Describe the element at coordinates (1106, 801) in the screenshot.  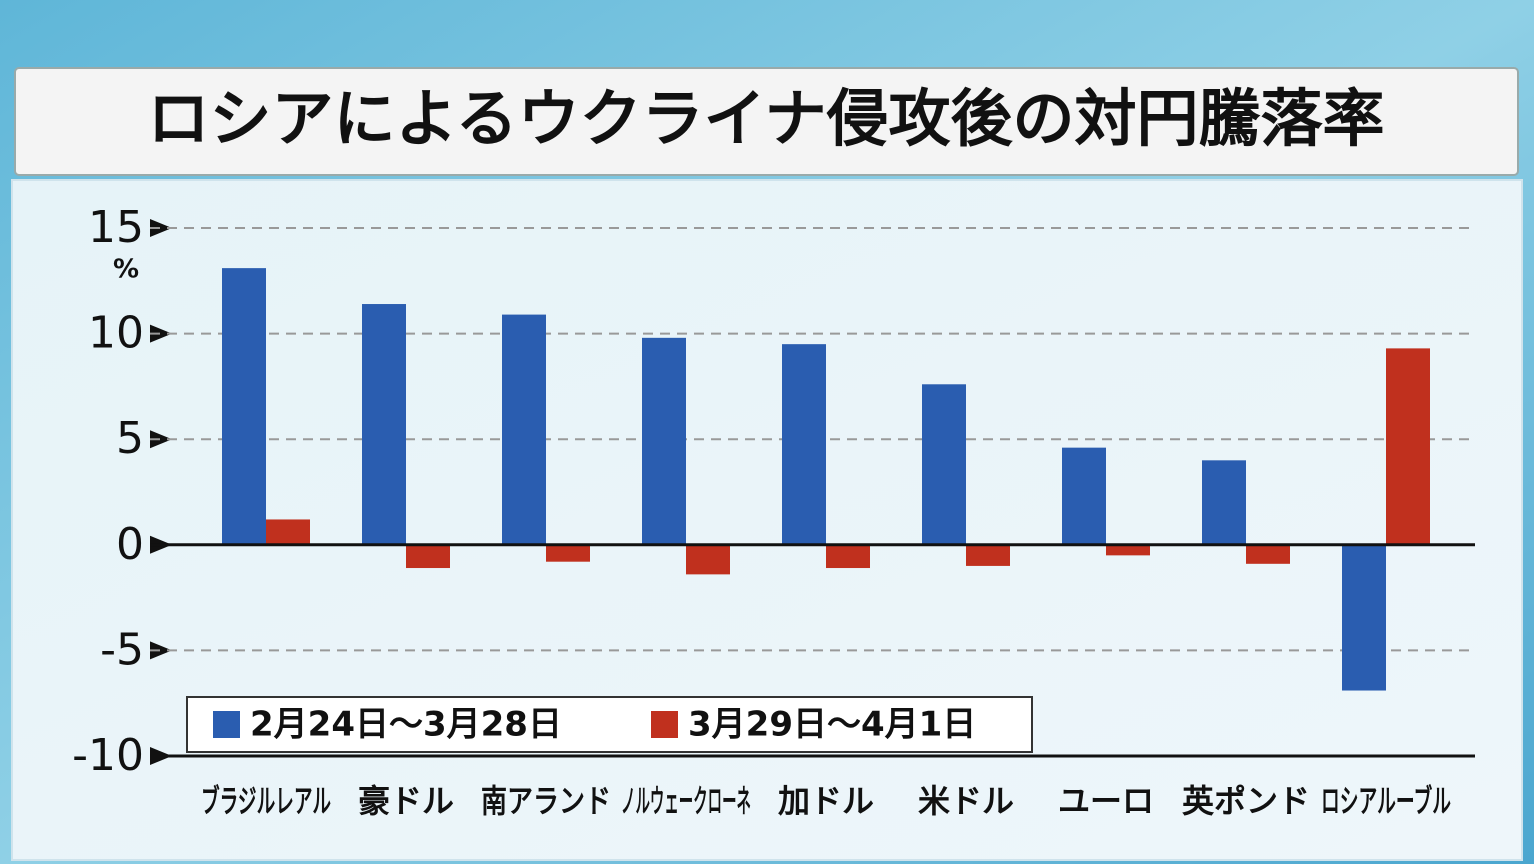
I see `x-tick-label: ユーロ` at that location.